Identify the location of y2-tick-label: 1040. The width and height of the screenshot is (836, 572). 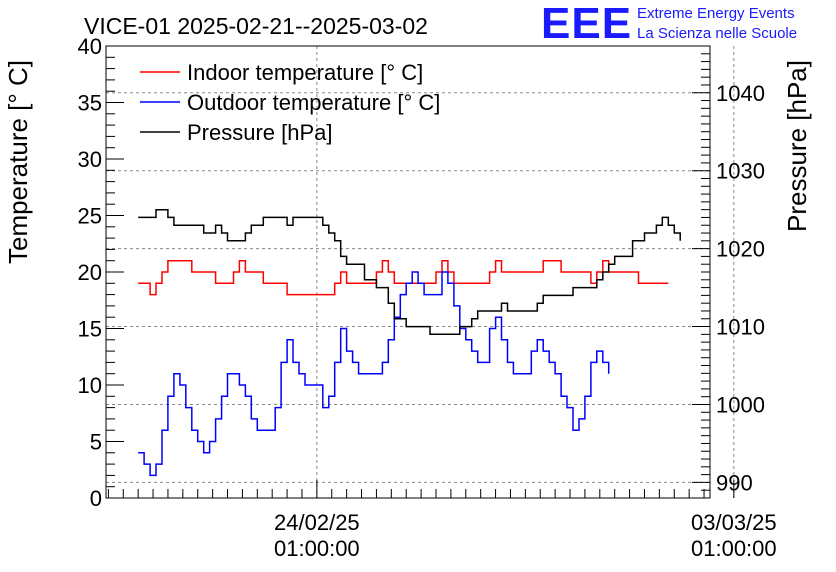
(740, 93).